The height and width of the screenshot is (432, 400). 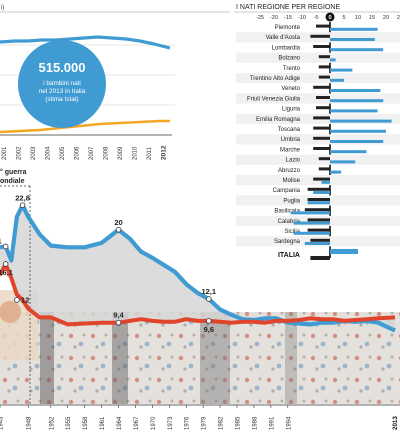 What do you see at coordinates (302, 18) in the screenshot?
I see `axis-tick-label: -10` at bounding box center [302, 18].